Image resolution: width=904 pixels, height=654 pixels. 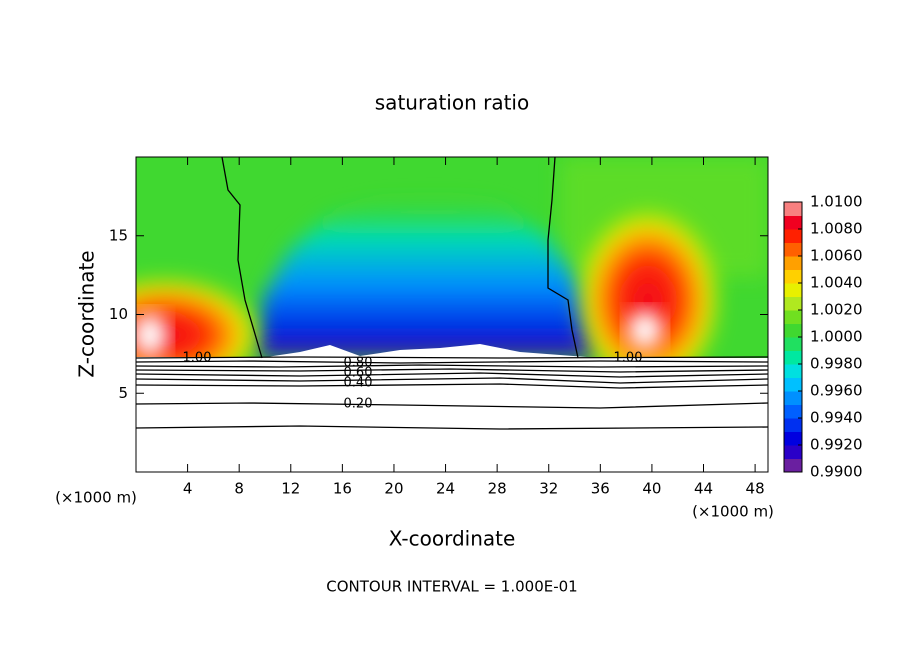 I want to click on contour-label: 0.80, so click(x=358, y=363).